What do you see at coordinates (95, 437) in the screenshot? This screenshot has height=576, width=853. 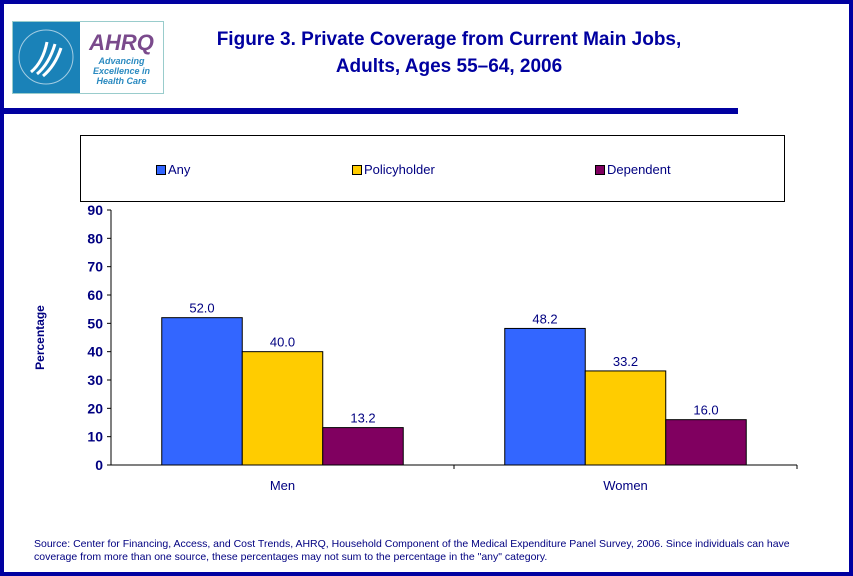 I see `y-tick-label: 10` at bounding box center [95, 437].